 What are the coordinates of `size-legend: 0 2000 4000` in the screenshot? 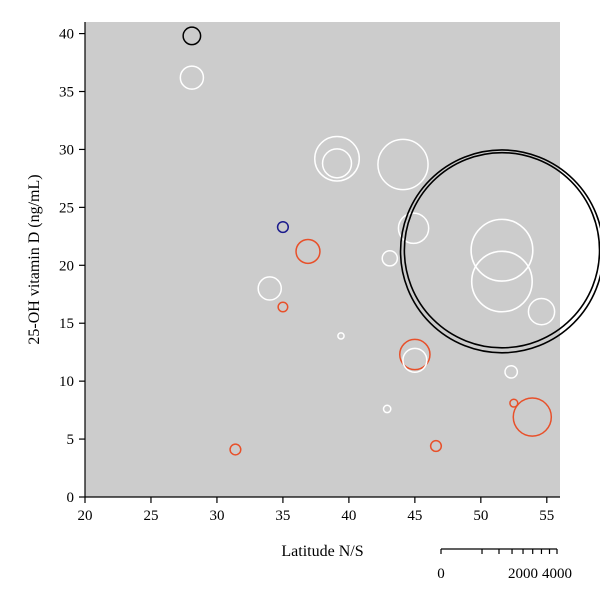 It's located at (504, 565).